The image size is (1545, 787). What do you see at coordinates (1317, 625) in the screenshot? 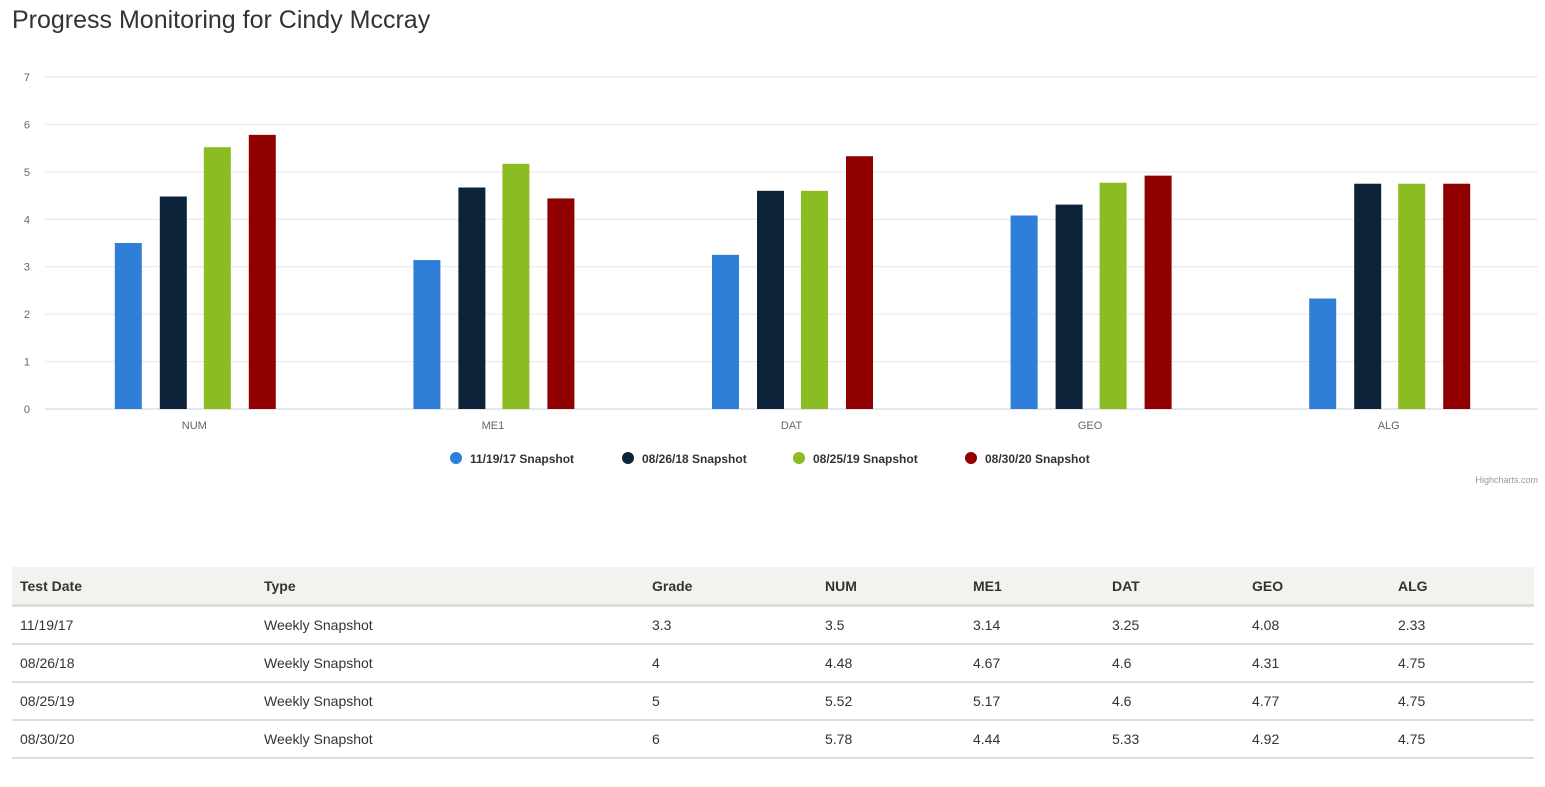
I see `table-cell: 4.08` at bounding box center [1317, 625].